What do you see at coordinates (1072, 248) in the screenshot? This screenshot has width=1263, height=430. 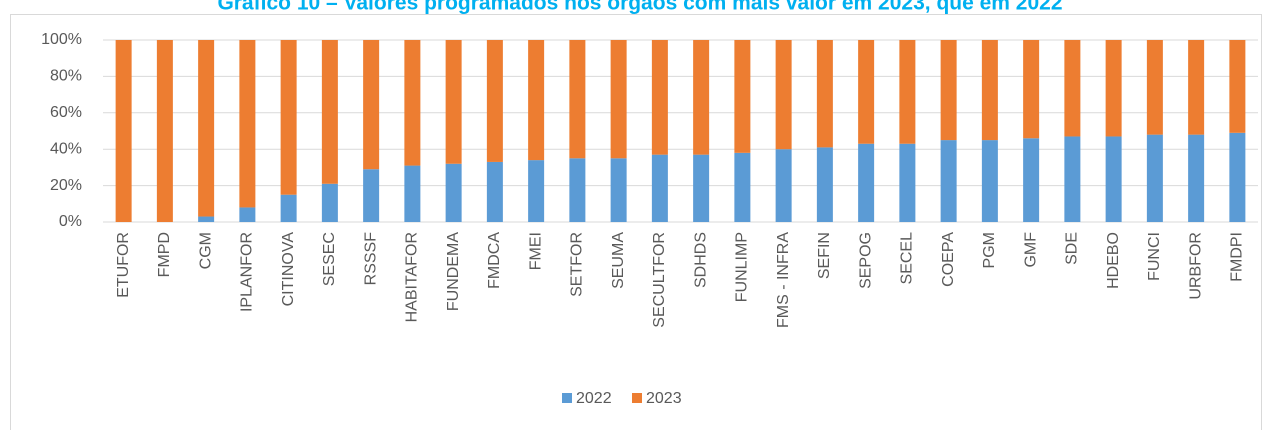 I see `x-tick-label: SDE` at bounding box center [1072, 248].